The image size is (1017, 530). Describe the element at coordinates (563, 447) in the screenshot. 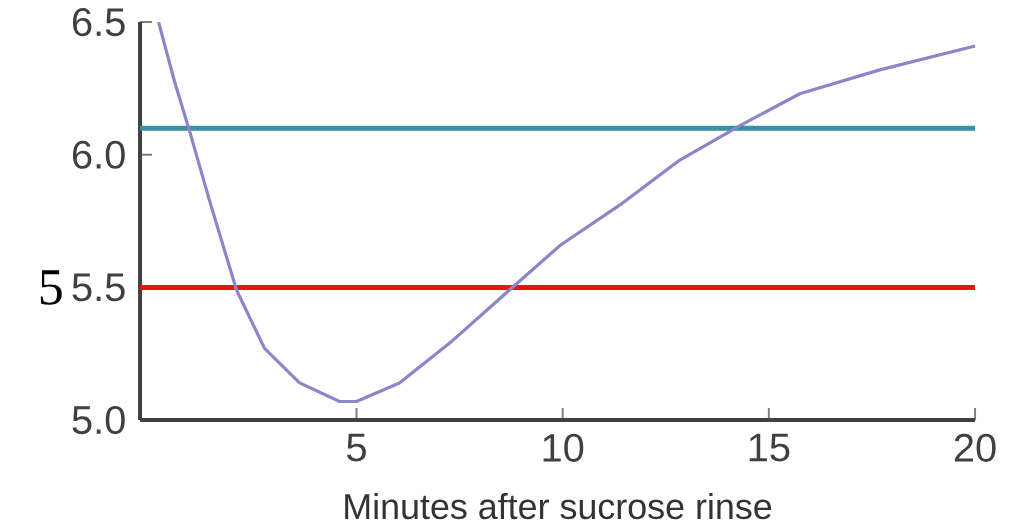

I see `x-tick-label: 10` at that location.